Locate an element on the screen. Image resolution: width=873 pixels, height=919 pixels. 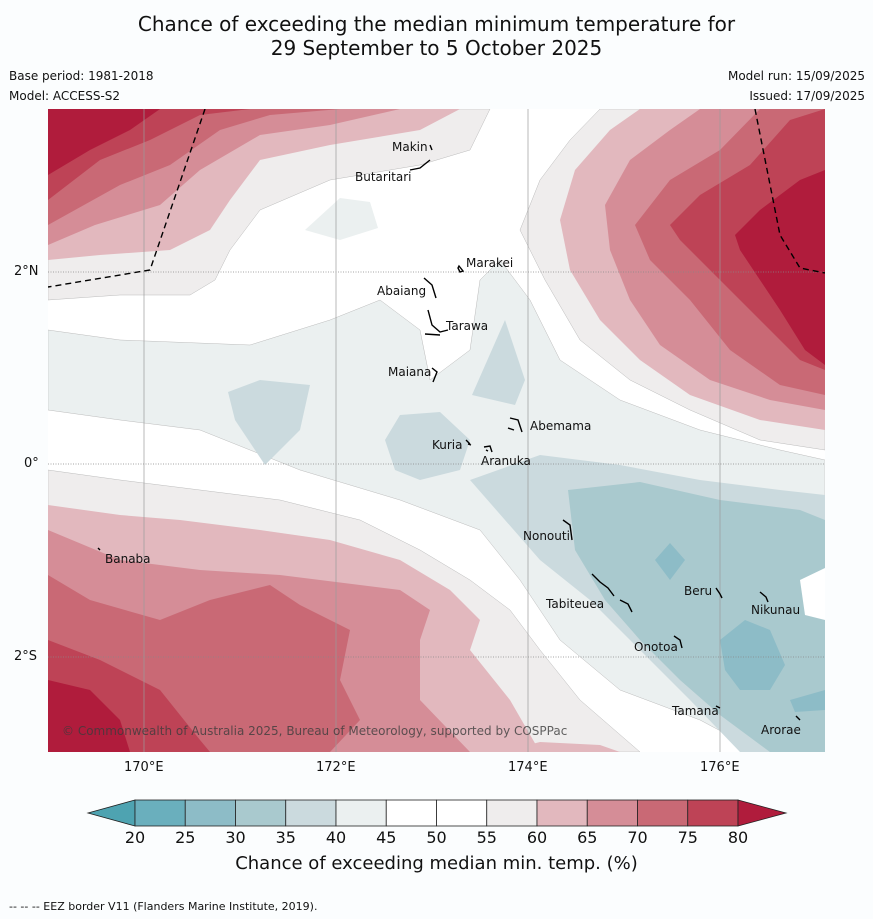
island-tarawa is located at coordinates (436, 322).